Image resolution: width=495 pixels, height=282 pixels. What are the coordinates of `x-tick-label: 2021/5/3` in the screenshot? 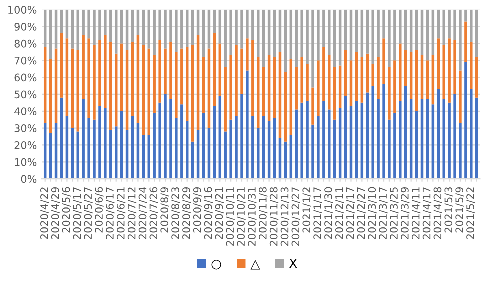 It's located at (449, 210).